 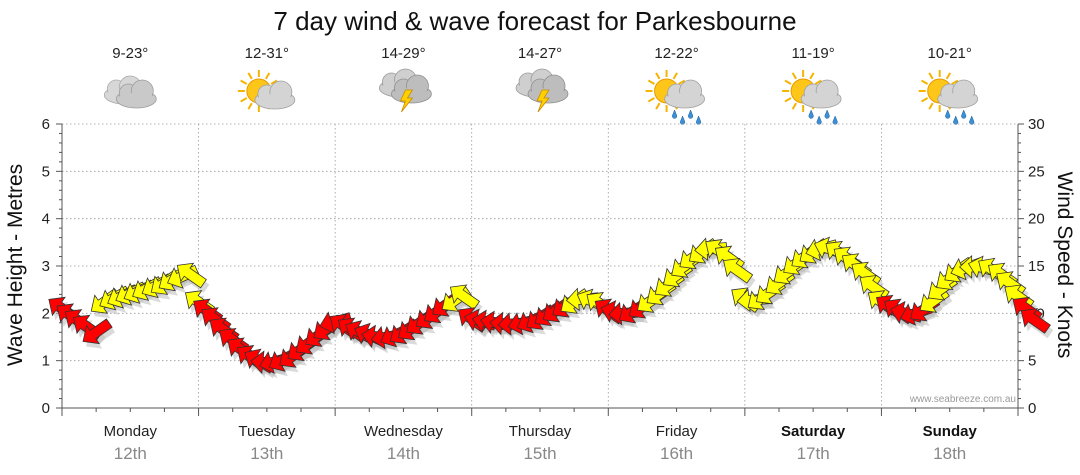 What do you see at coordinates (46, 219) in the screenshot?
I see `y-left-tick-label: 4` at bounding box center [46, 219].